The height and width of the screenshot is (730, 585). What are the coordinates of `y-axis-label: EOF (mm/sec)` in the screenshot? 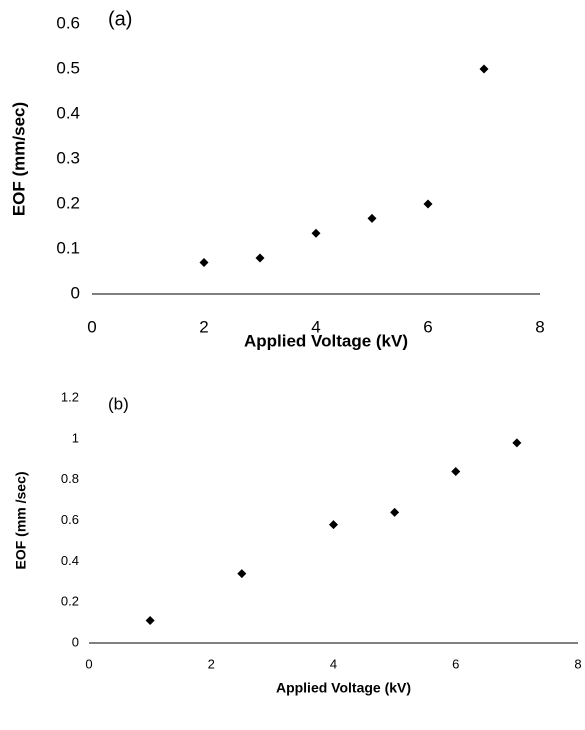 It's located at (18, 159).